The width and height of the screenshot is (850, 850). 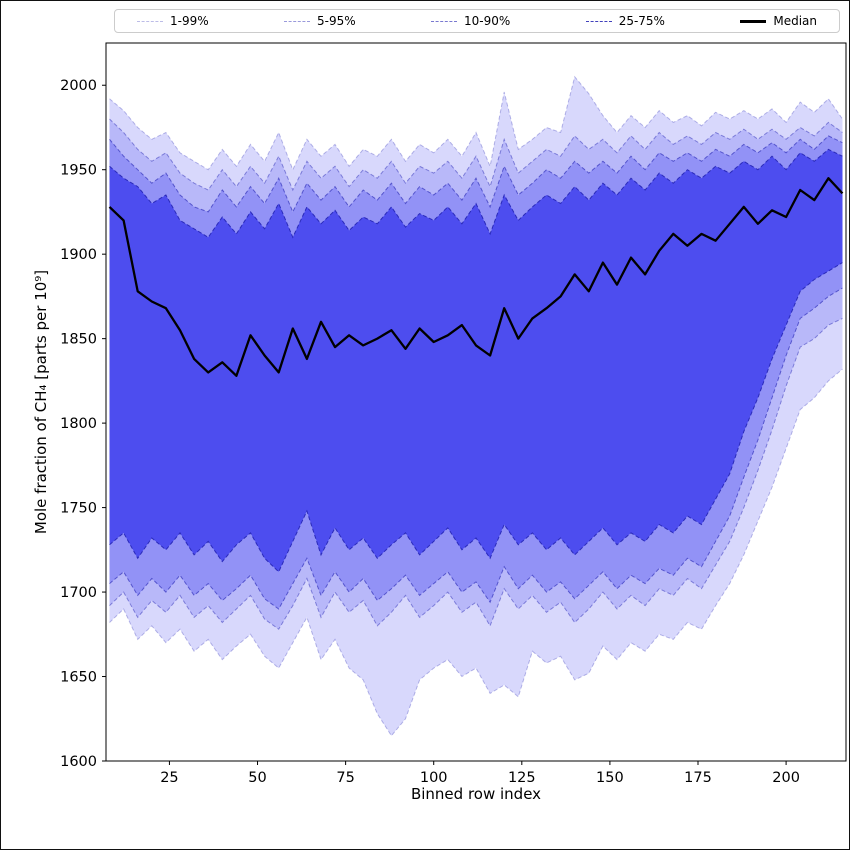 I want to click on legend-item-1-99: 1-99%, so click(x=173, y=21).